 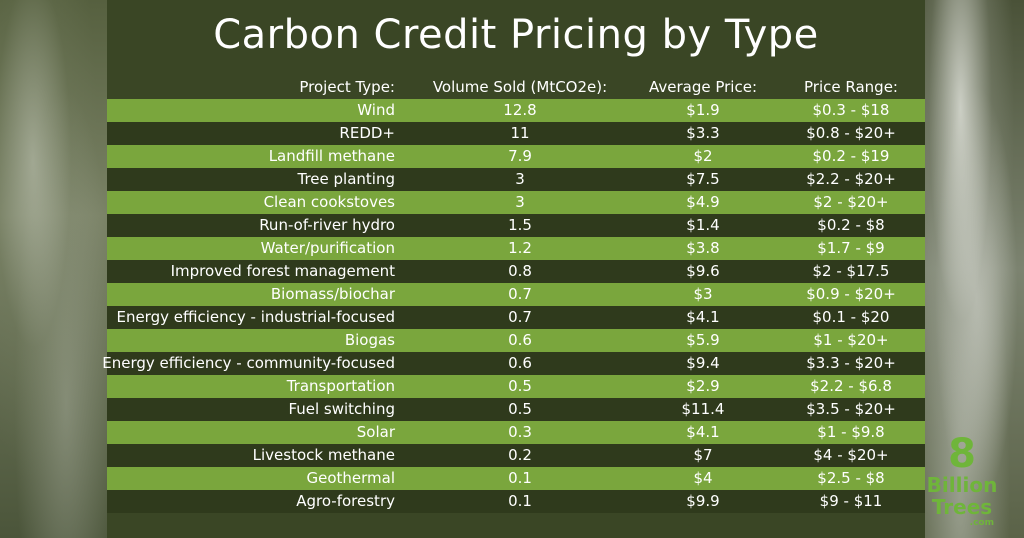 I want to click on average-price-cell: $9.4, so click(x=703, y=363).